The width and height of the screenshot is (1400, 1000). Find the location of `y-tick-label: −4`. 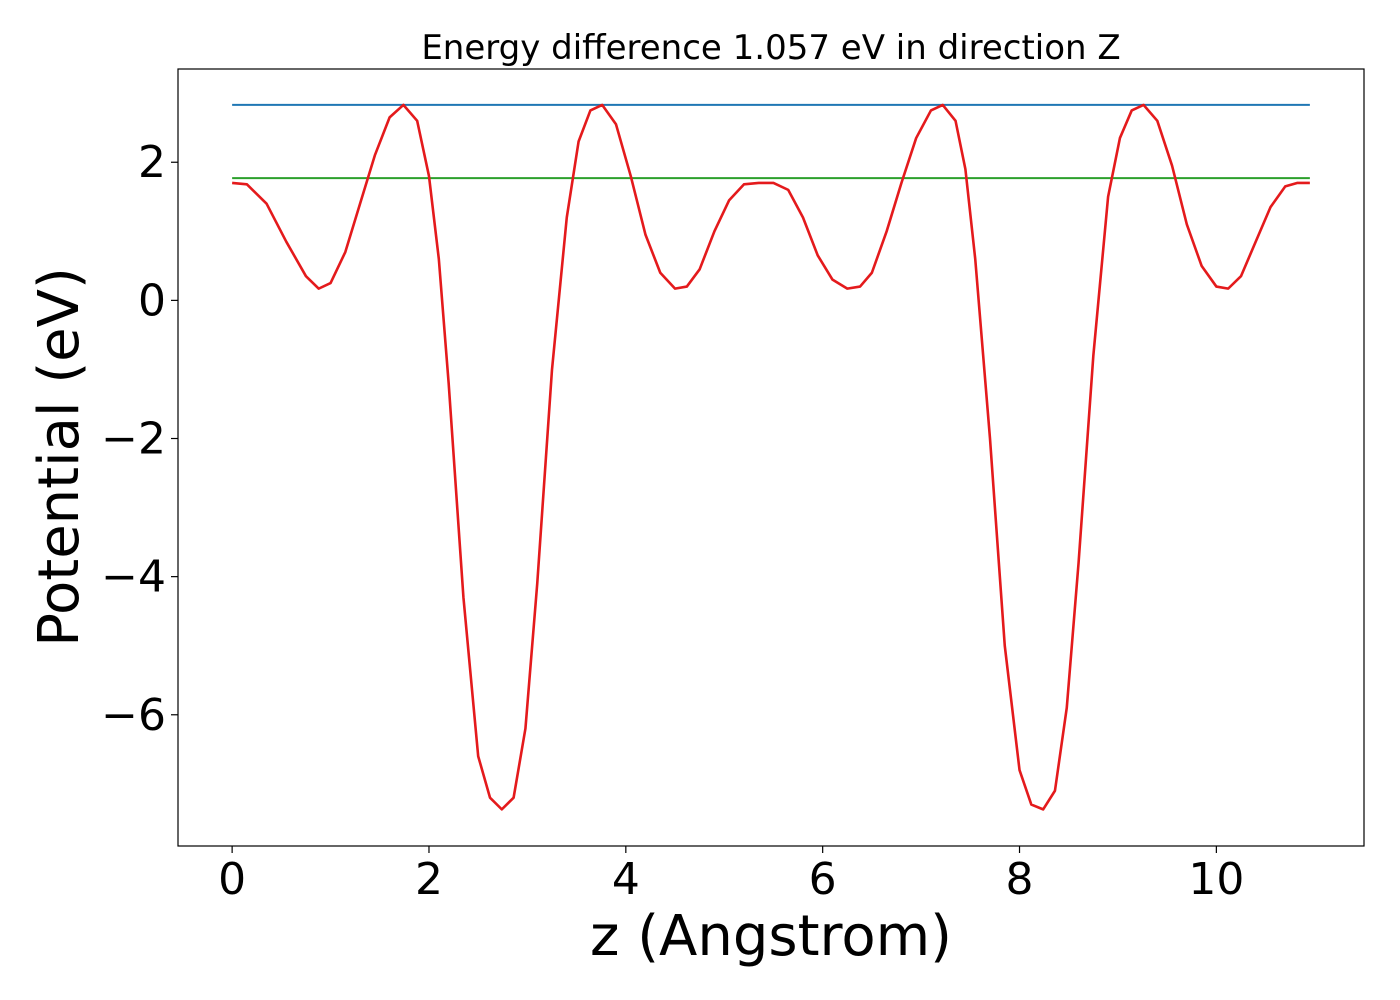

y-tick-label: −4 is located at coordinates (133, 577).